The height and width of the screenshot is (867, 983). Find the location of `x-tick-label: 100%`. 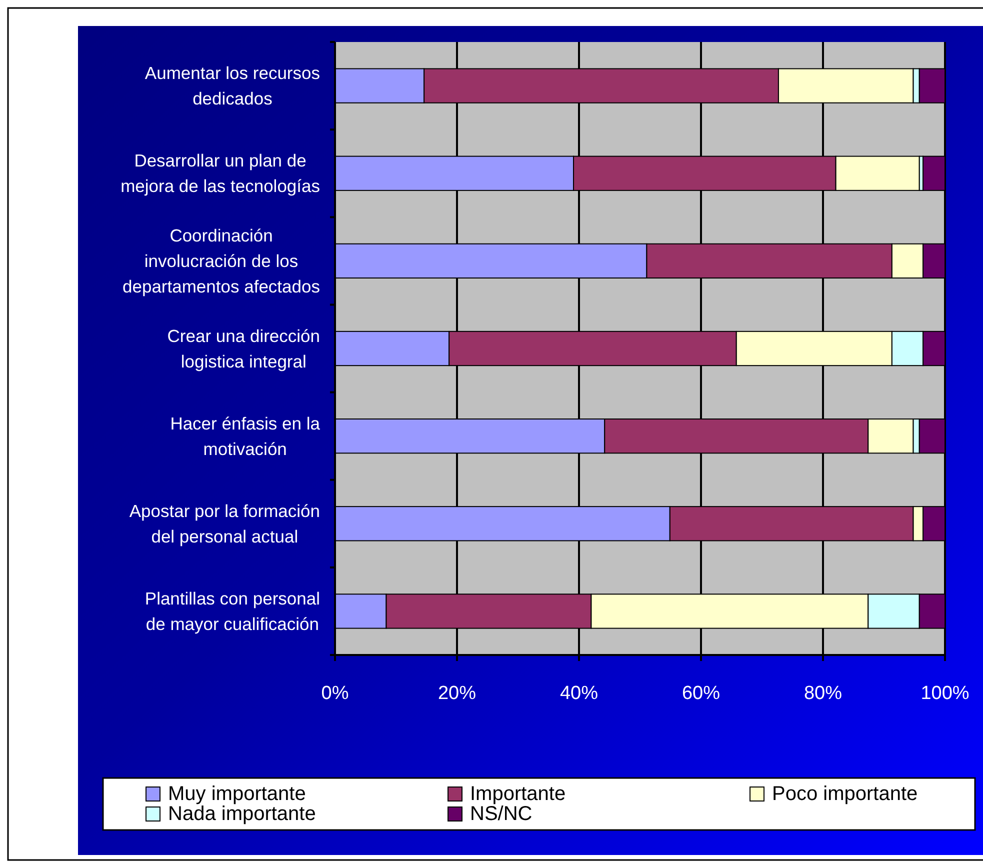

x-tick-label: 100% is located at coordinates (945, 693).